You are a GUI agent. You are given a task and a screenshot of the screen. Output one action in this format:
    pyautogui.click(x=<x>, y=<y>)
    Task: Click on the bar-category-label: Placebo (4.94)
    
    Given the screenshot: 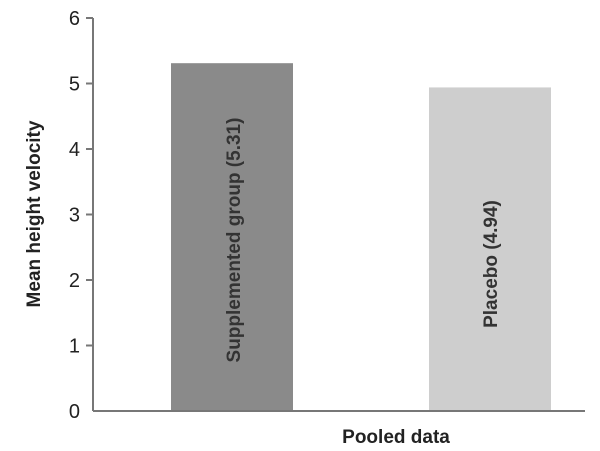 What is the action you would take?
    pyautogui.click(x=491, y=264)
    